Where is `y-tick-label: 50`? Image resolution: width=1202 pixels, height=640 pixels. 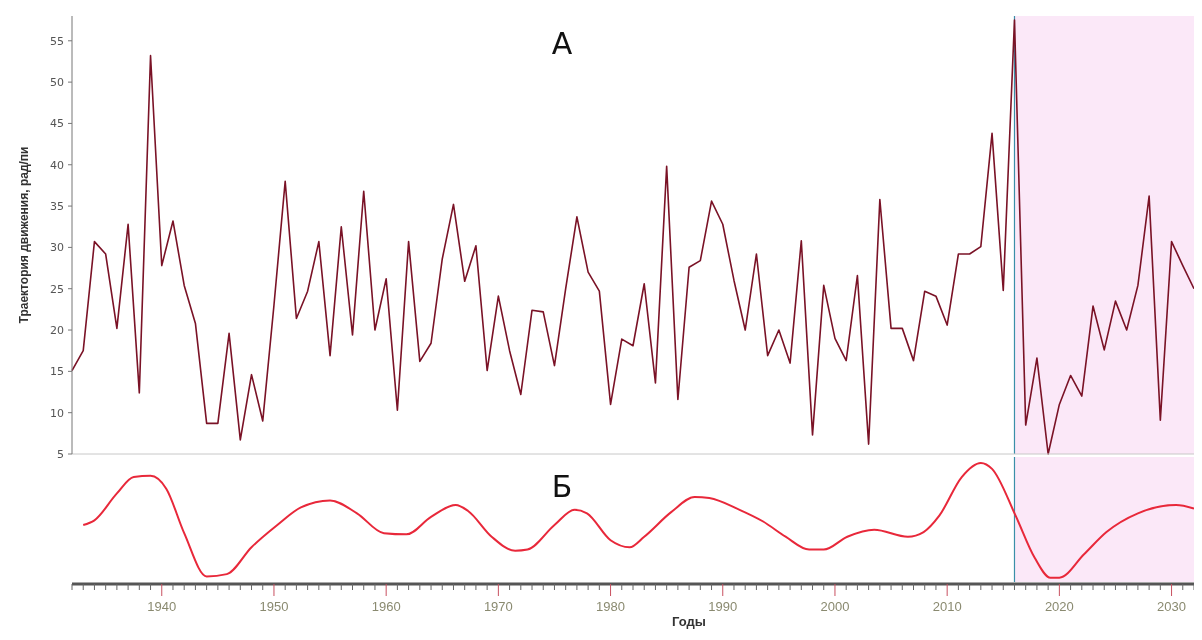
y-tick-label: 50 is located at coordinates (57, 82).